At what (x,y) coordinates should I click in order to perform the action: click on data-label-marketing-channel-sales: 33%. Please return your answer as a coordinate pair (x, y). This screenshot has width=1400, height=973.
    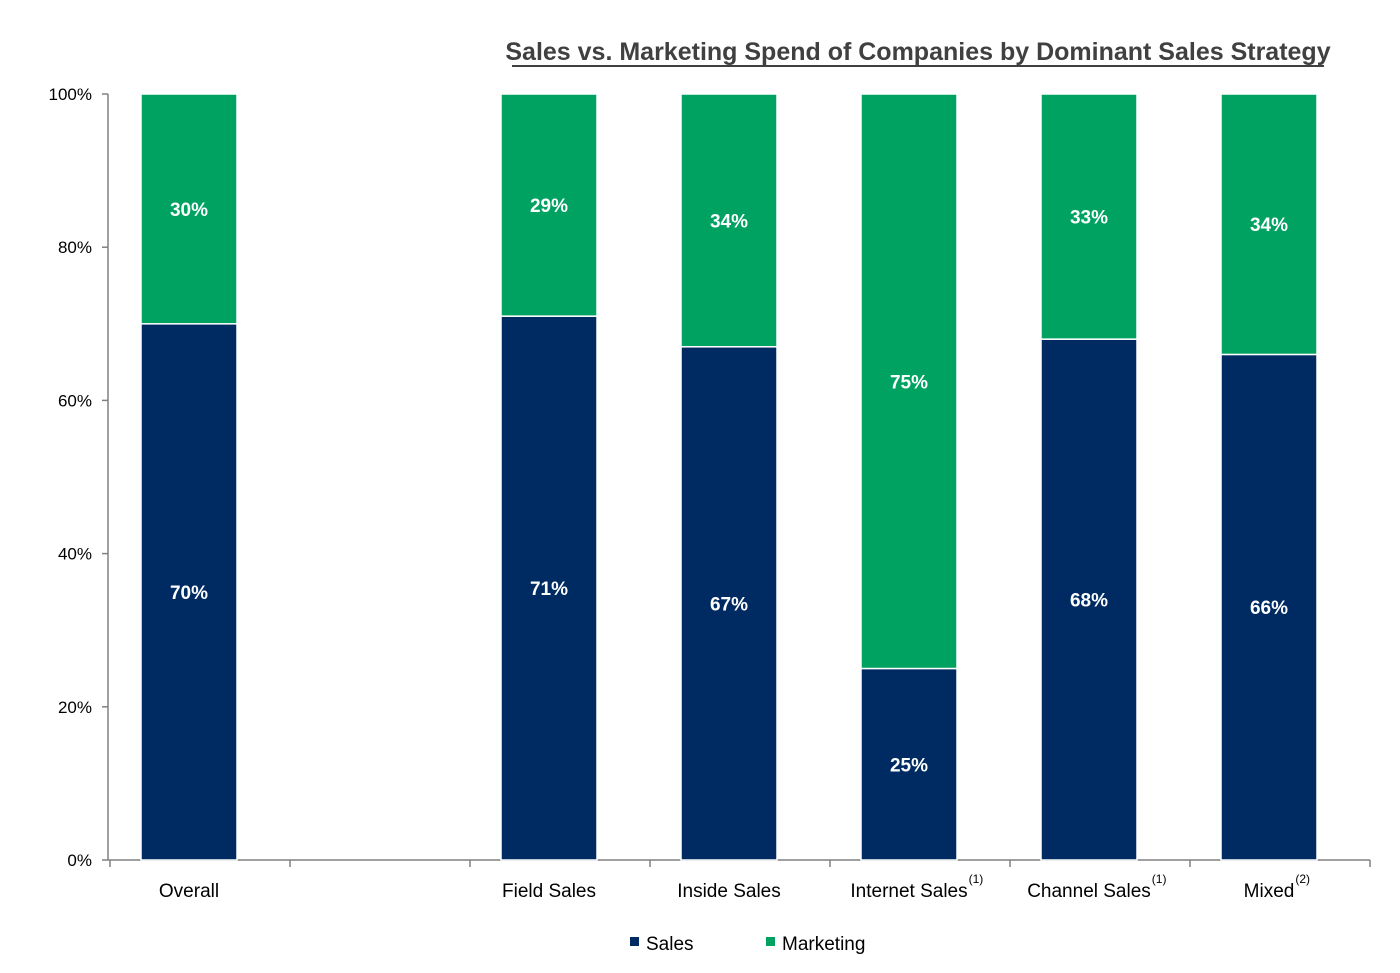
    Looking at the image, I should click on (1089, 218).